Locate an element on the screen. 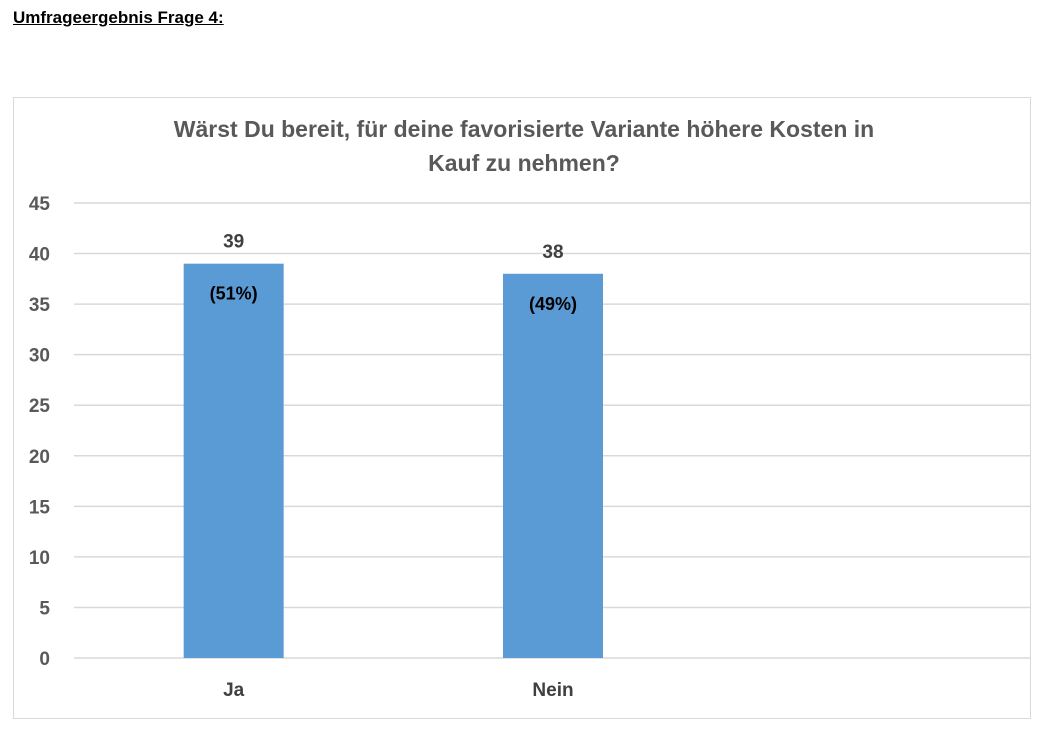 The width and height of the screenshot is (1047, 730). x-tick-label: Nein is located at coordinates (552, 690).